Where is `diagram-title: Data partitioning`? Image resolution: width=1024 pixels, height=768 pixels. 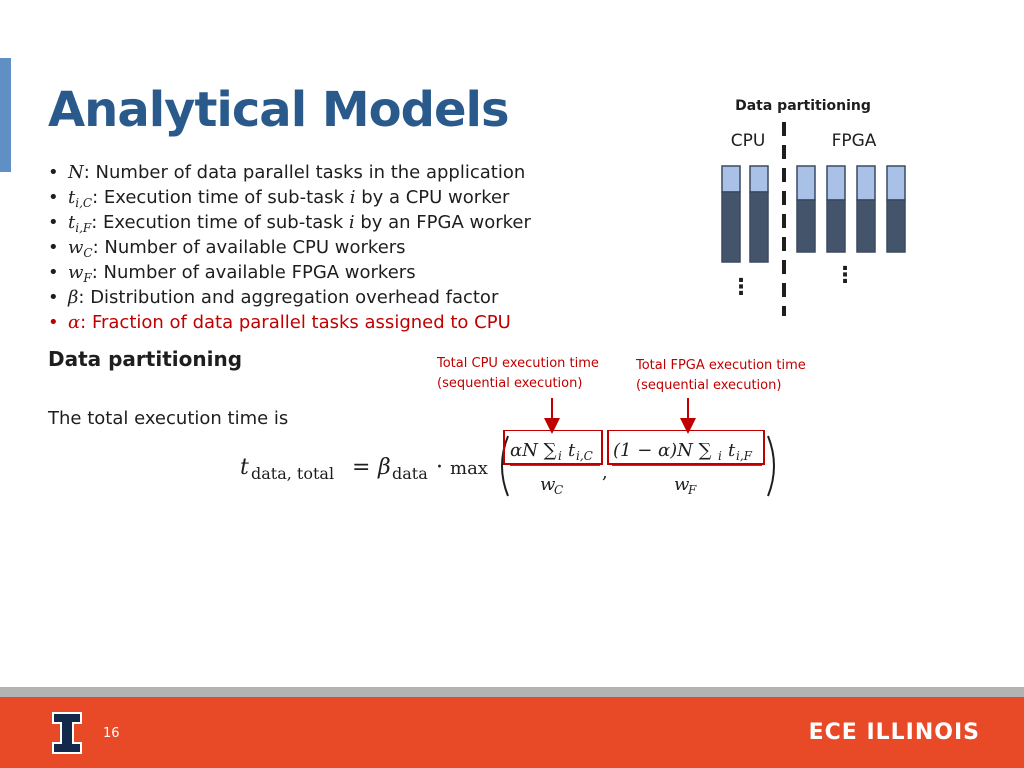
diagram-title: Data partitioning is located at coordinates (803, 106).